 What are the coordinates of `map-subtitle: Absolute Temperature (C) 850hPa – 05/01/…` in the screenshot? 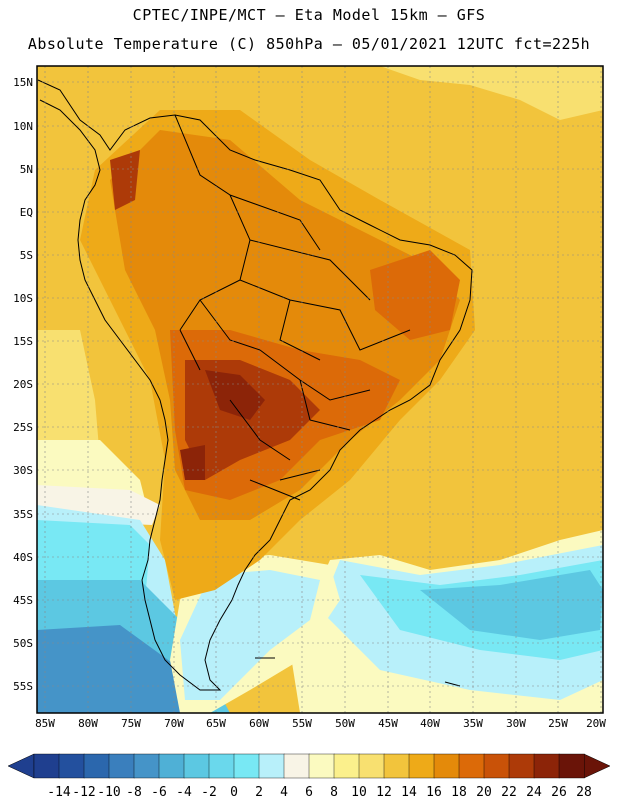 It's located at (309, 44).